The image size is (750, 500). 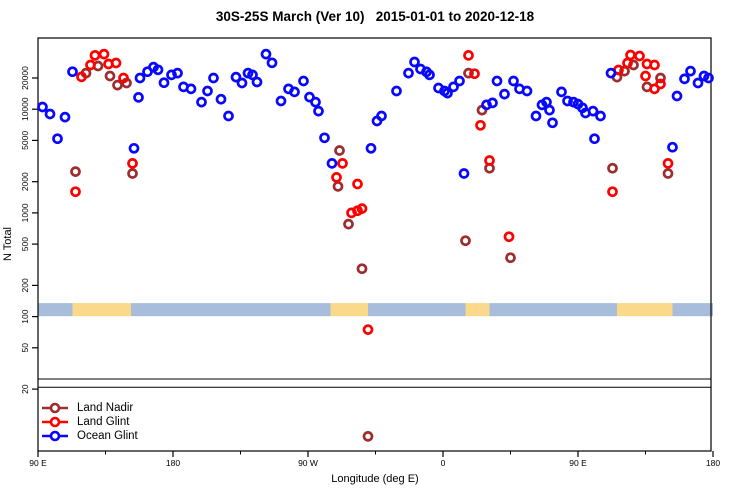 I want to click on y-tick-label: 500, so click(x=25, y=244).